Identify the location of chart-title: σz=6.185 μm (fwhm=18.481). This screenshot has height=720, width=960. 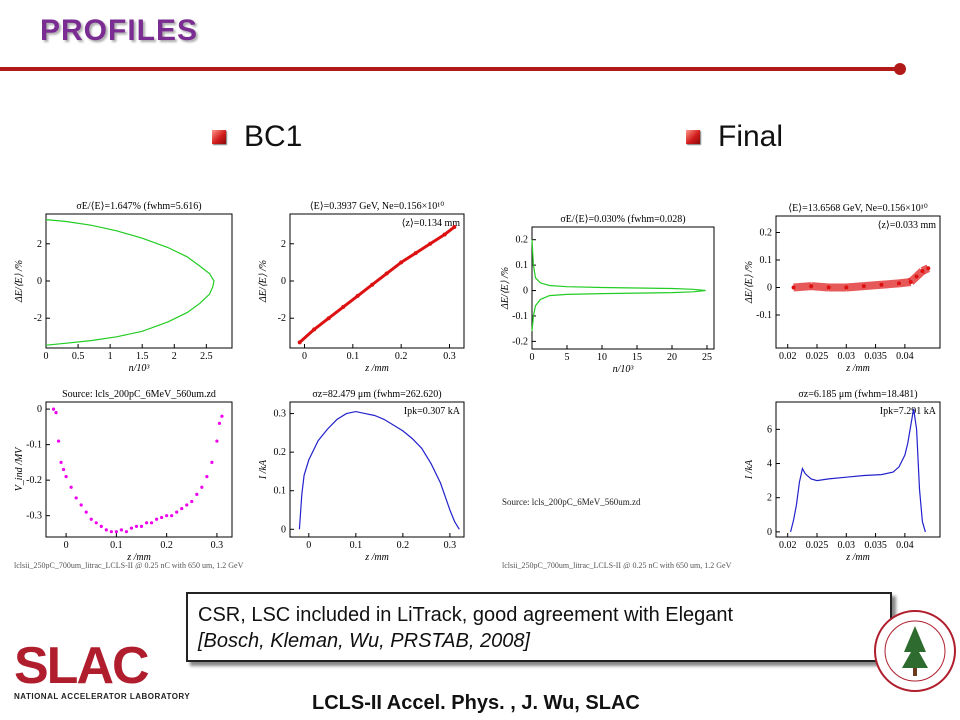
(857, 394).